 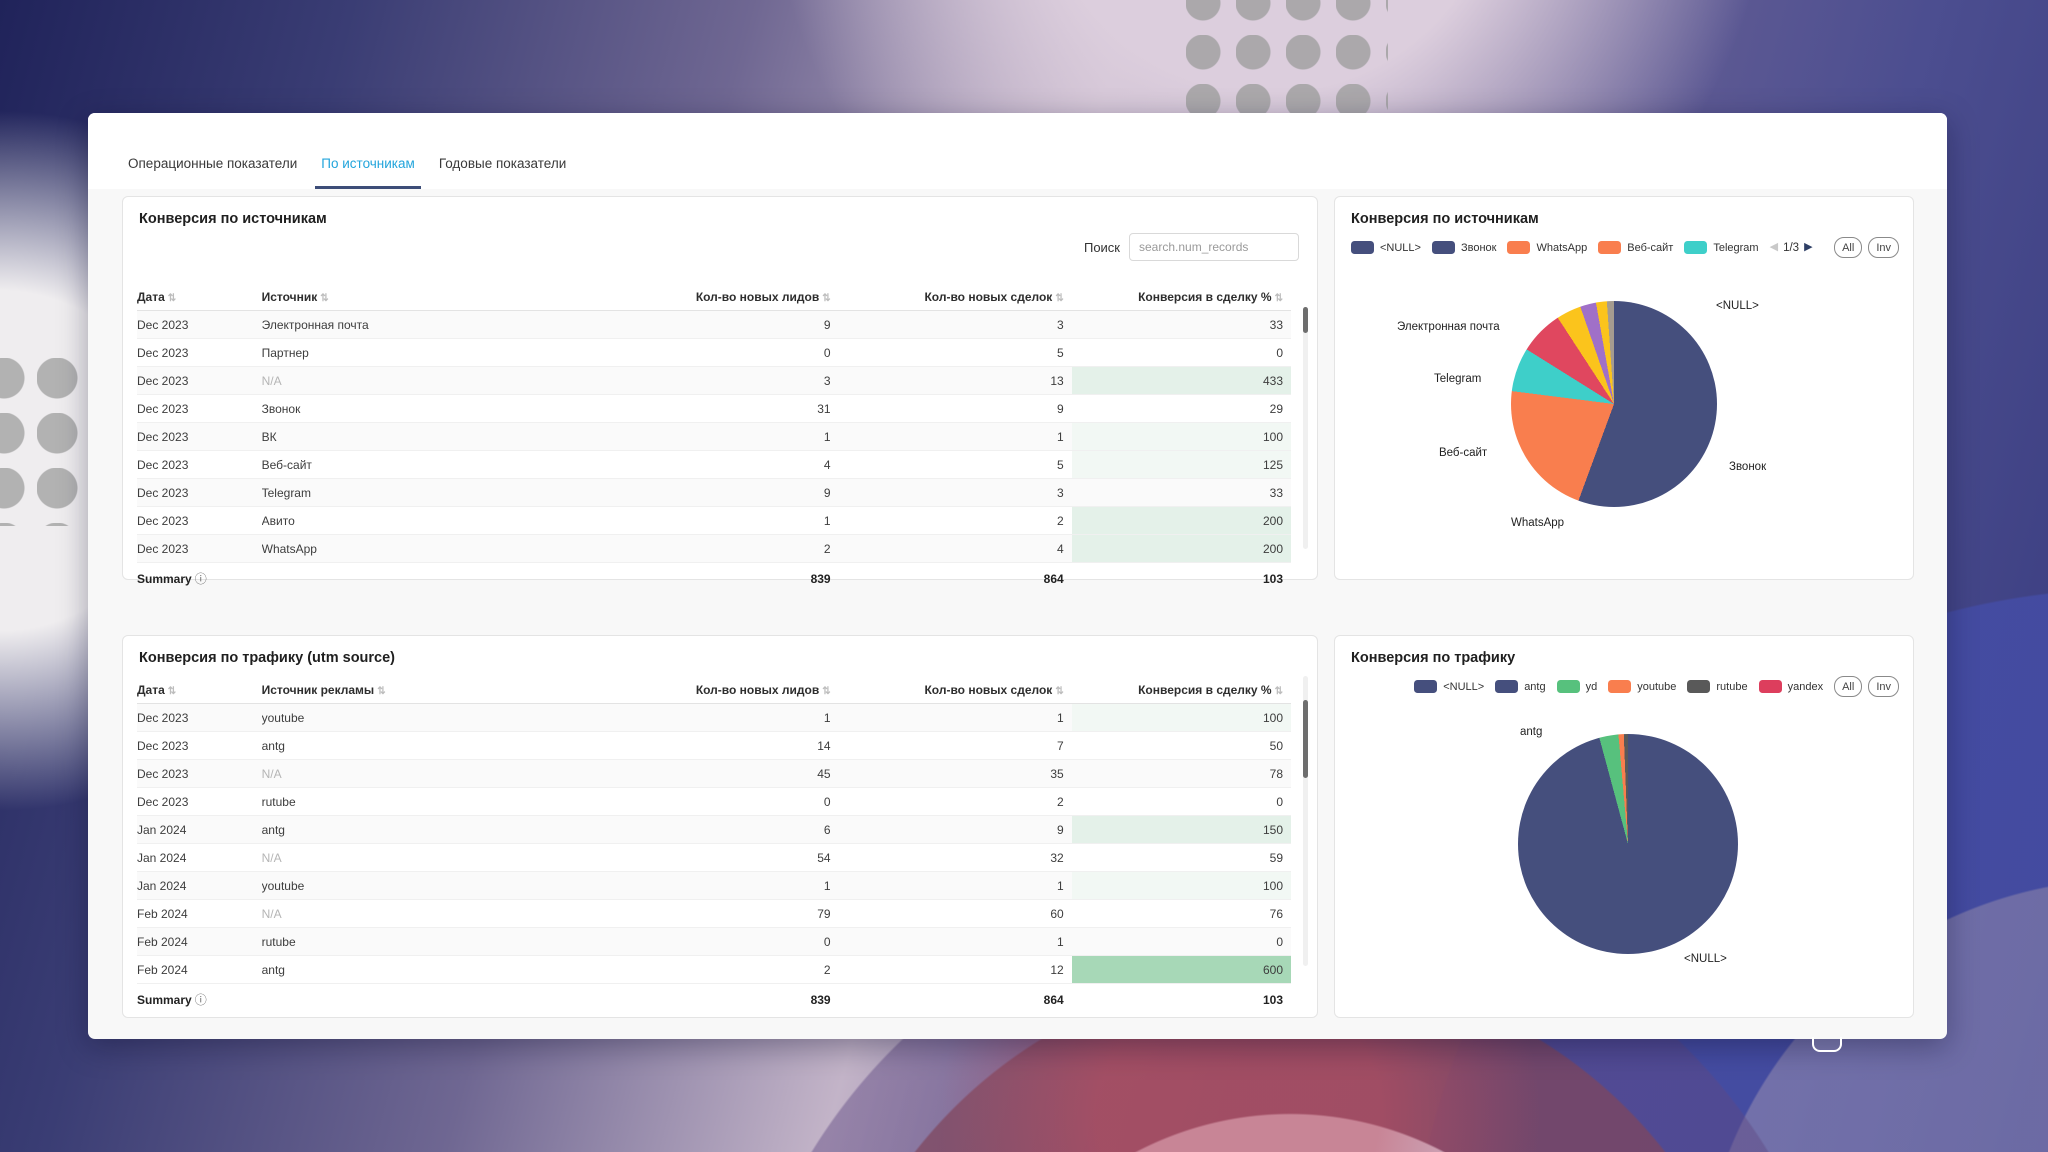 I want to click on cell-source: Авито, so click(x=404, y=520).